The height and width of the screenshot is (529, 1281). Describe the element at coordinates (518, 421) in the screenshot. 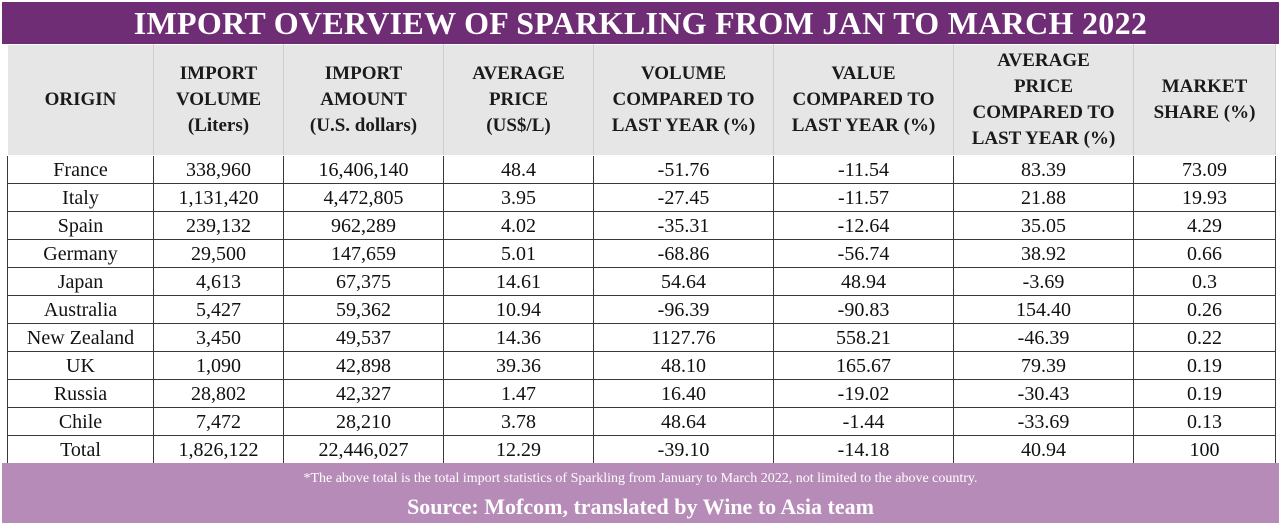

I see `average-price-cell: 3.78` at that location.